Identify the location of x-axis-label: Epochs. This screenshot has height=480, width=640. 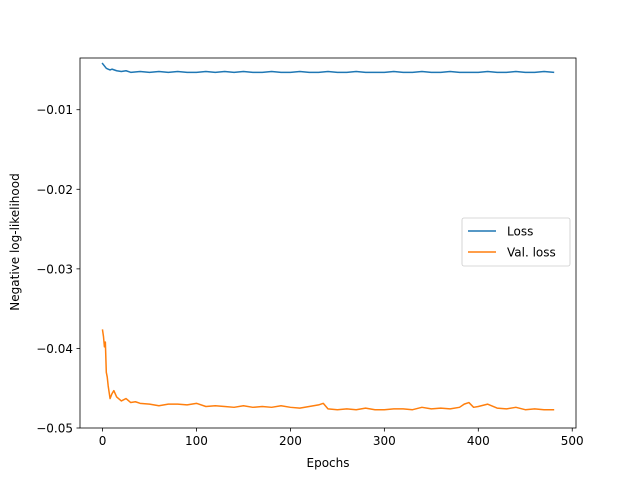
(328, 463).